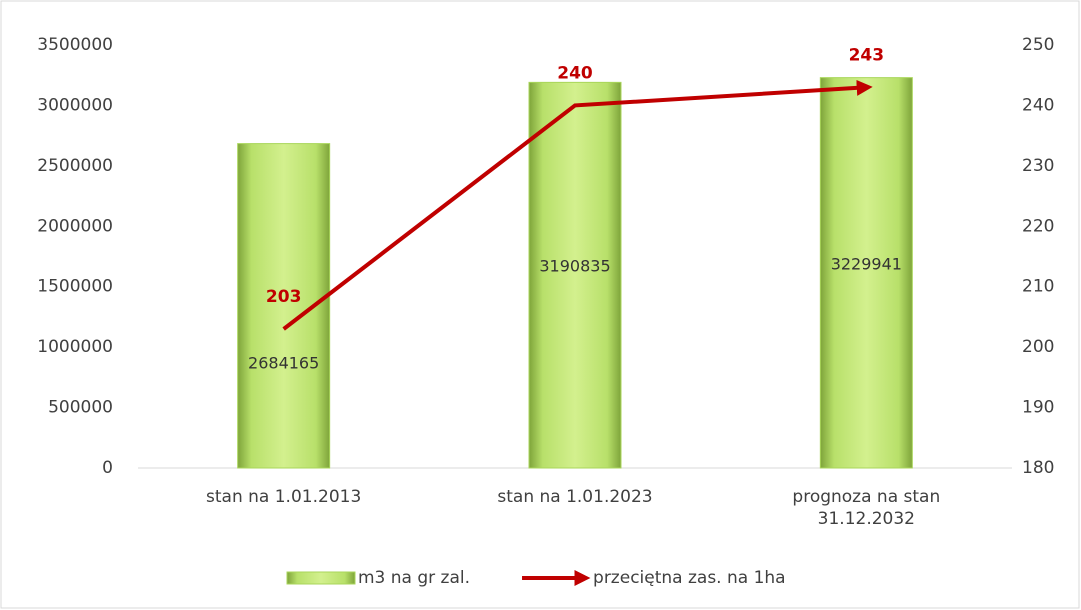 The width and height of the screenshot is (1081, 610). Describe the element at coordinates (75, 347) in the screenshot. I see `y-tick-label: 1000000` at that location.